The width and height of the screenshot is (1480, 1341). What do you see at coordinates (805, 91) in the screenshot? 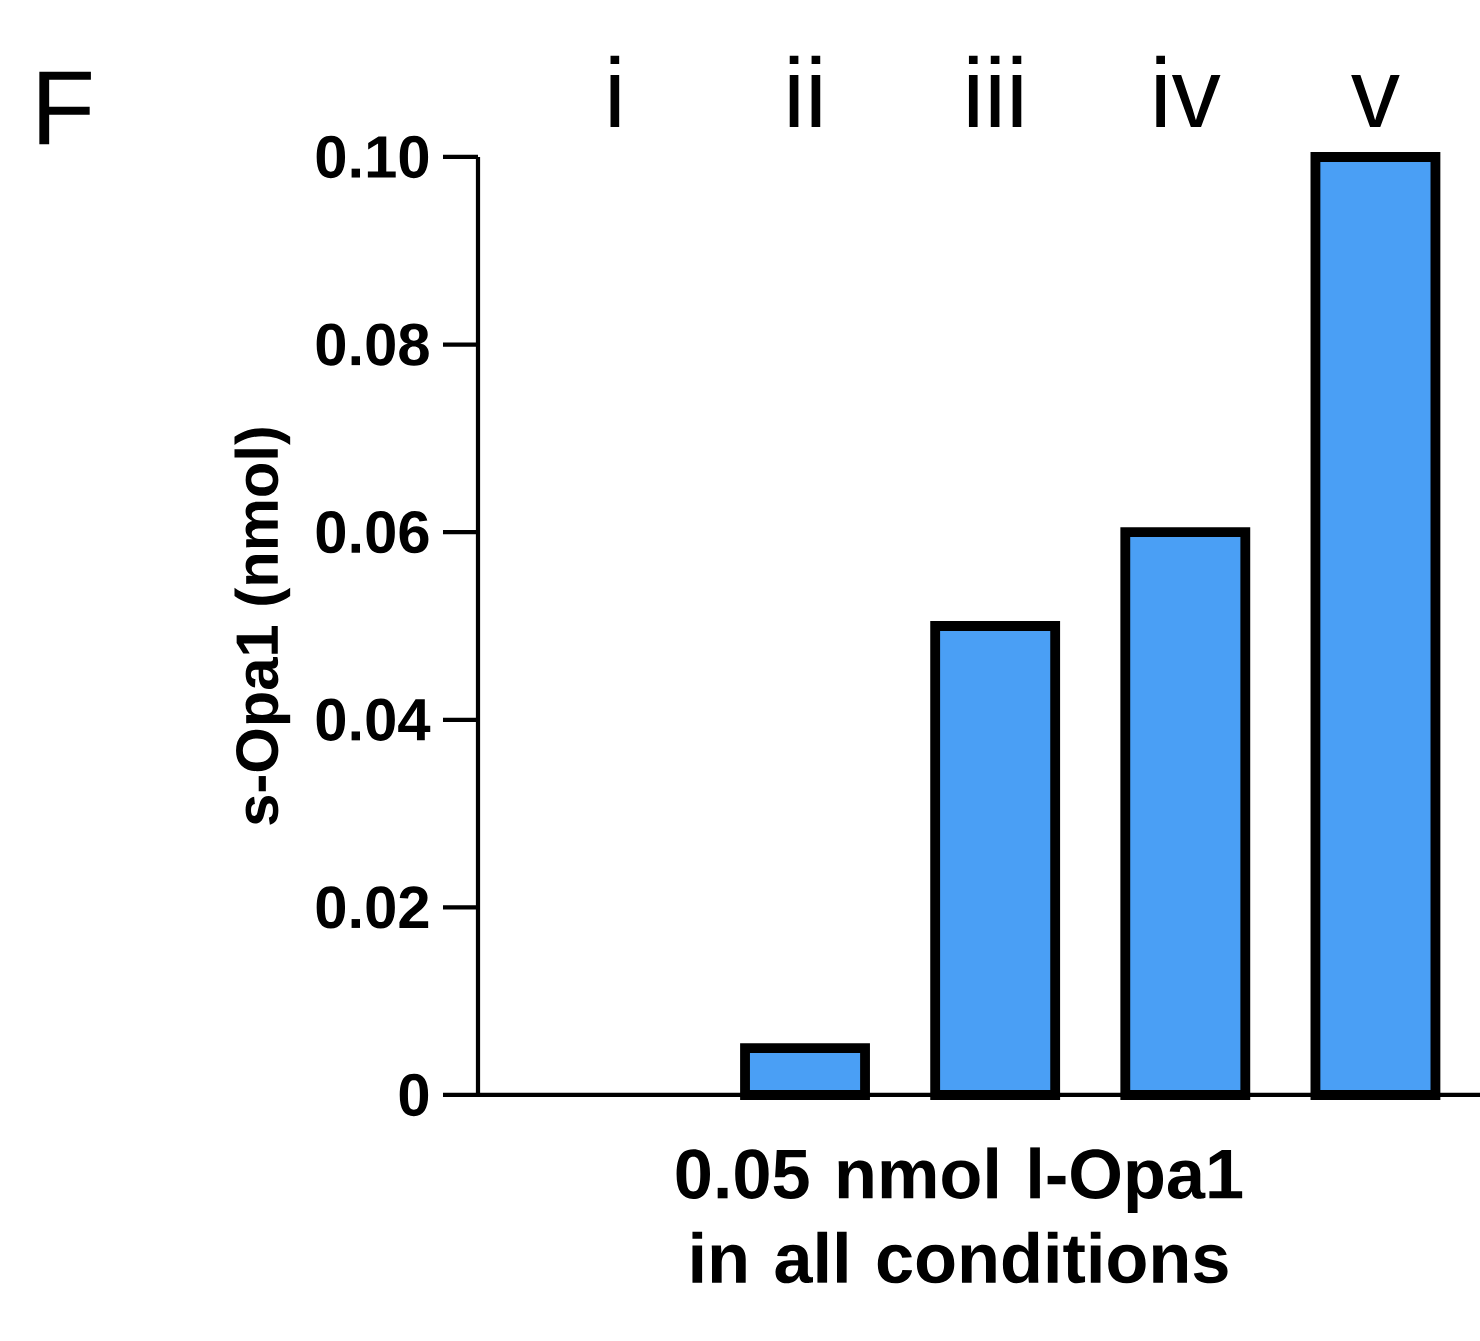
I see `x-tick-label: ii` at bounding box center [805, 91].